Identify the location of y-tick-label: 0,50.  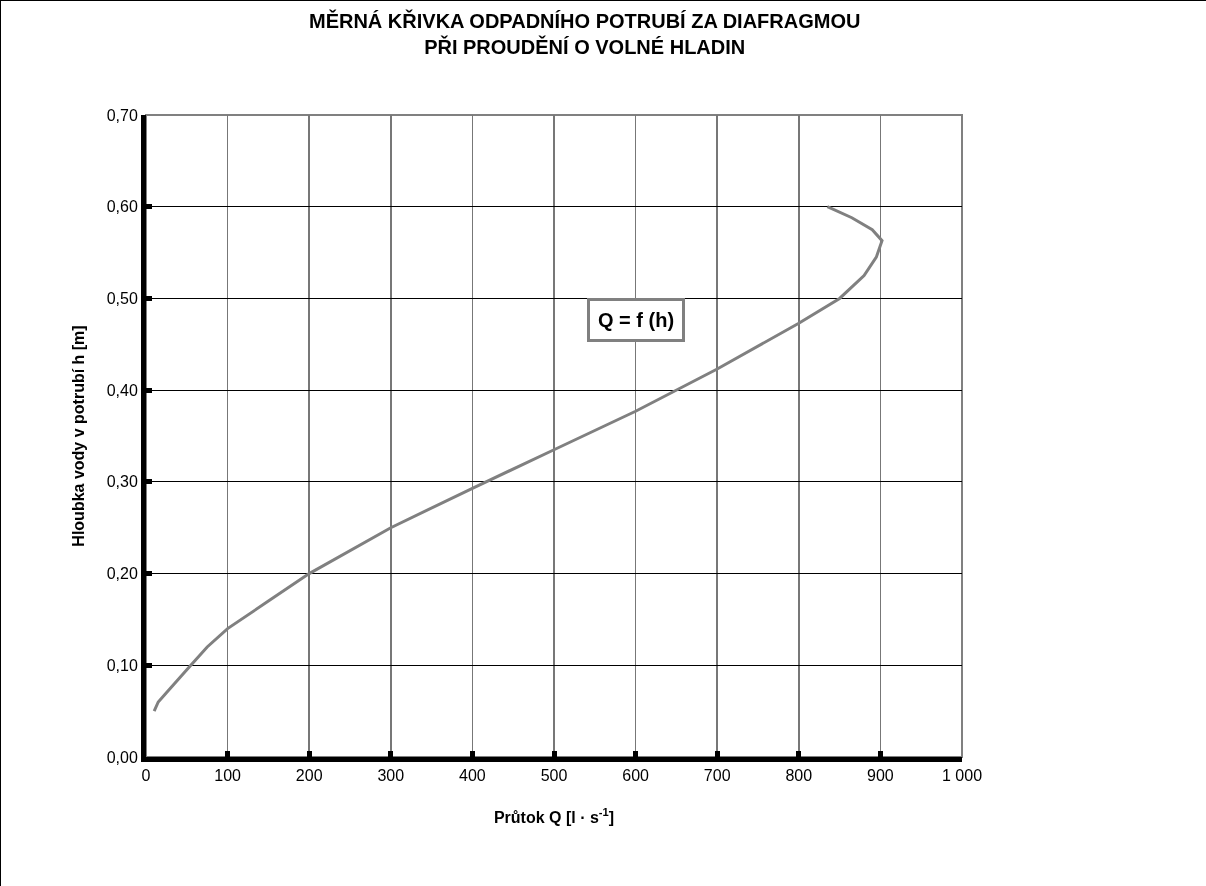
(122, 299).